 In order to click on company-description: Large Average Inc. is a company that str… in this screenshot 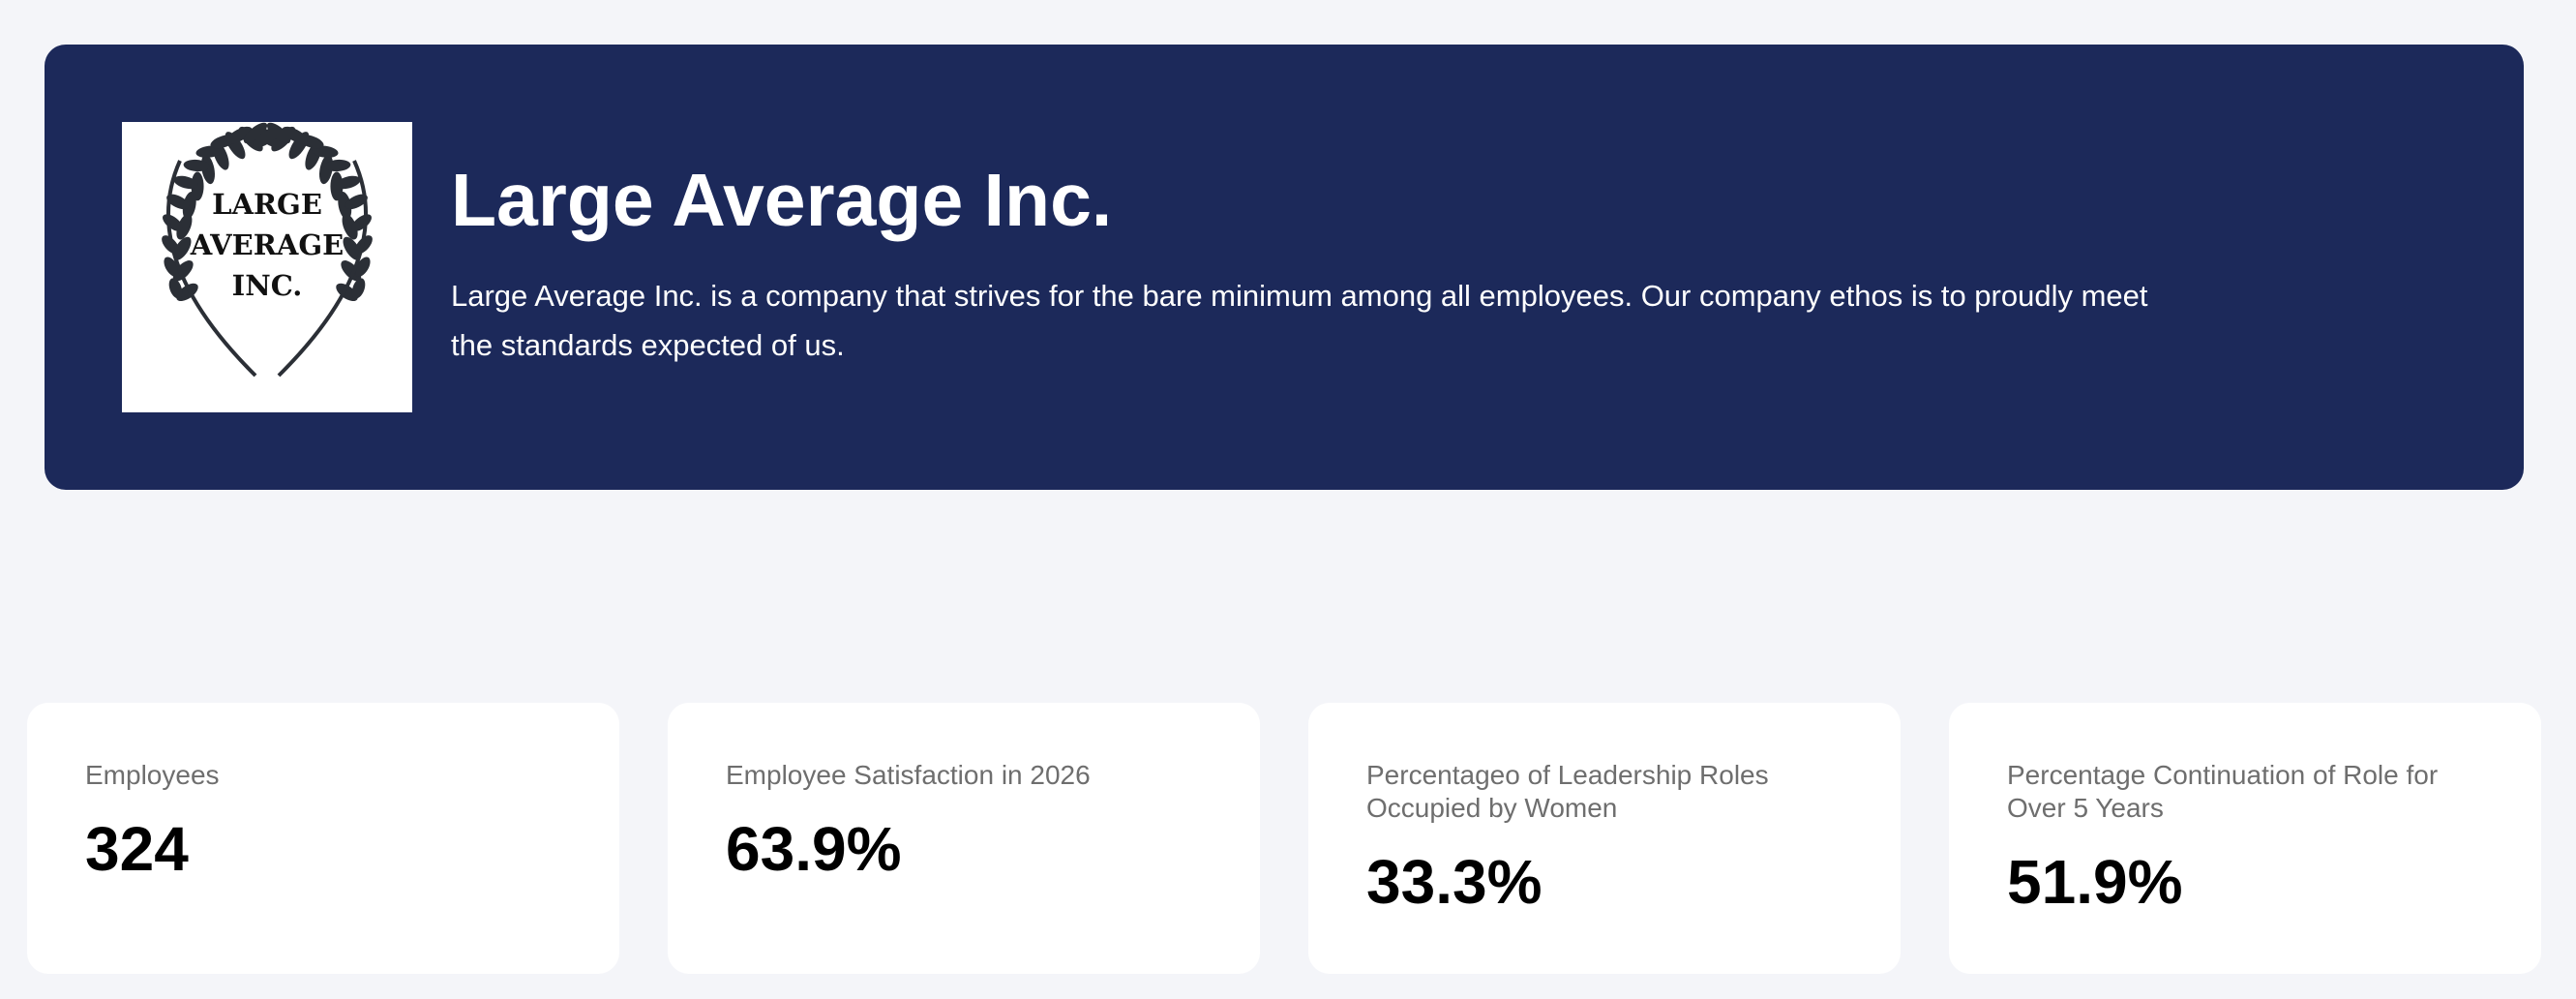, I will do `click(1299, 320)`.